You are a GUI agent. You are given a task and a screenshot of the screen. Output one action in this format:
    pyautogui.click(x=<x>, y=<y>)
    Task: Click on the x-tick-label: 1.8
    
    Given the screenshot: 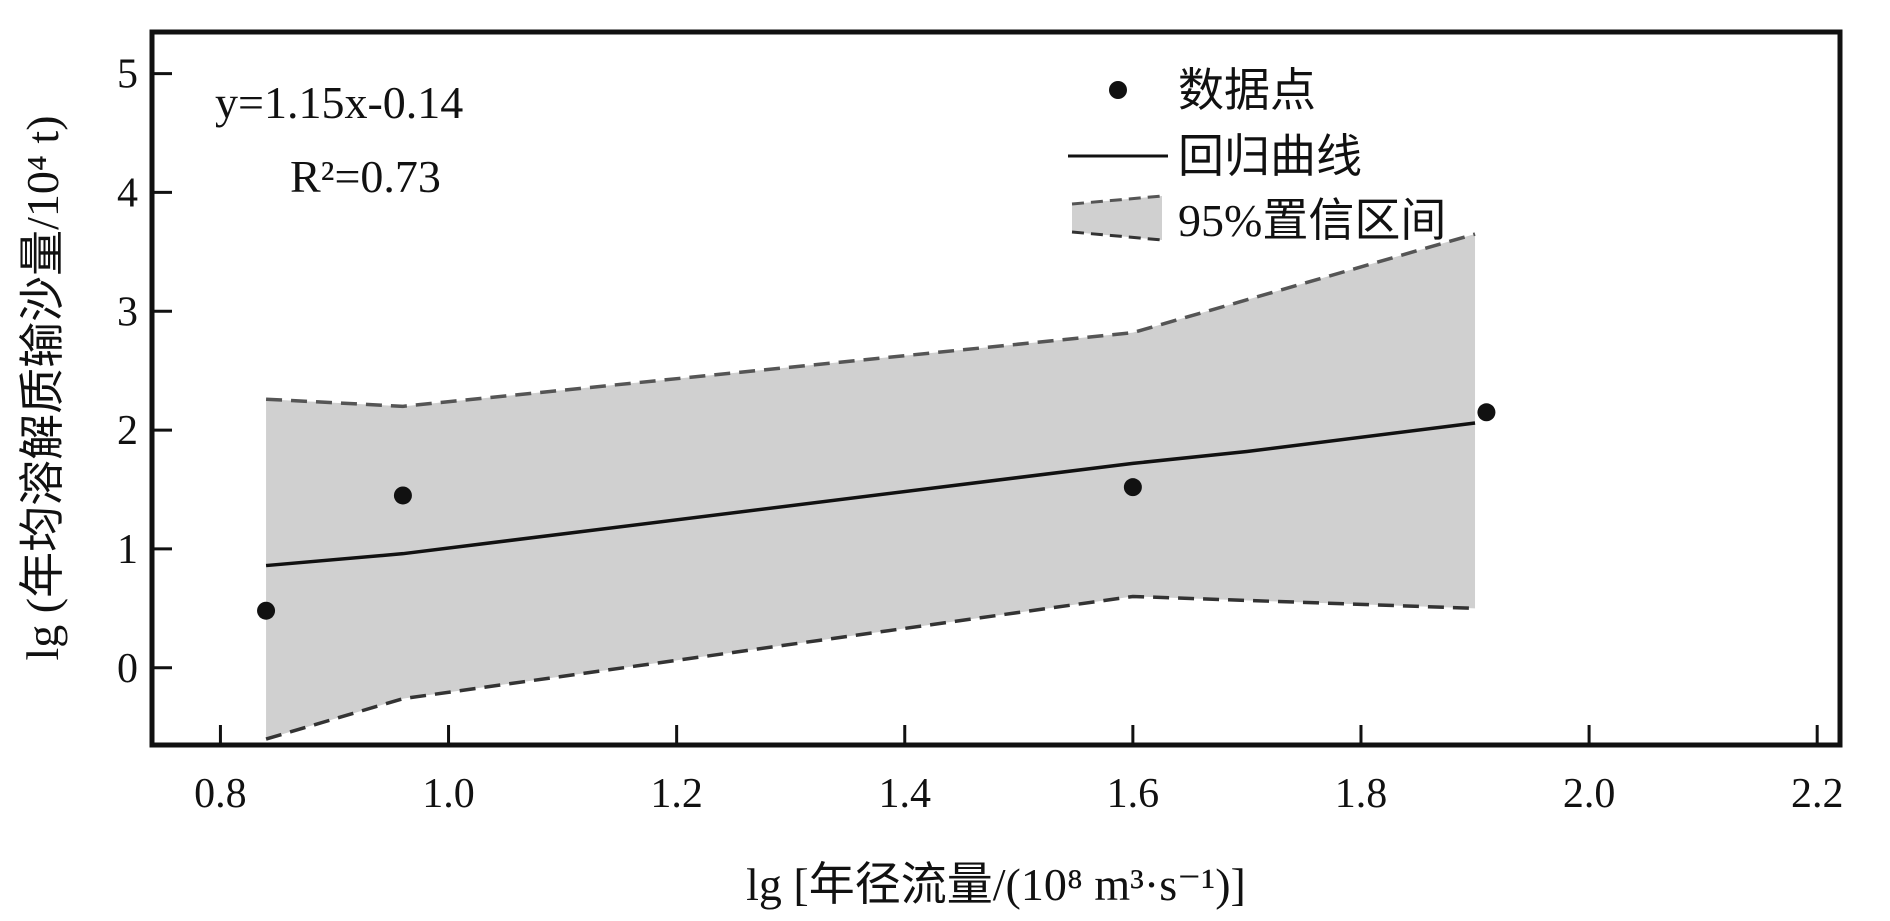 What is the action you would take?
    pyautogui.click(x=1361, y=794)
    